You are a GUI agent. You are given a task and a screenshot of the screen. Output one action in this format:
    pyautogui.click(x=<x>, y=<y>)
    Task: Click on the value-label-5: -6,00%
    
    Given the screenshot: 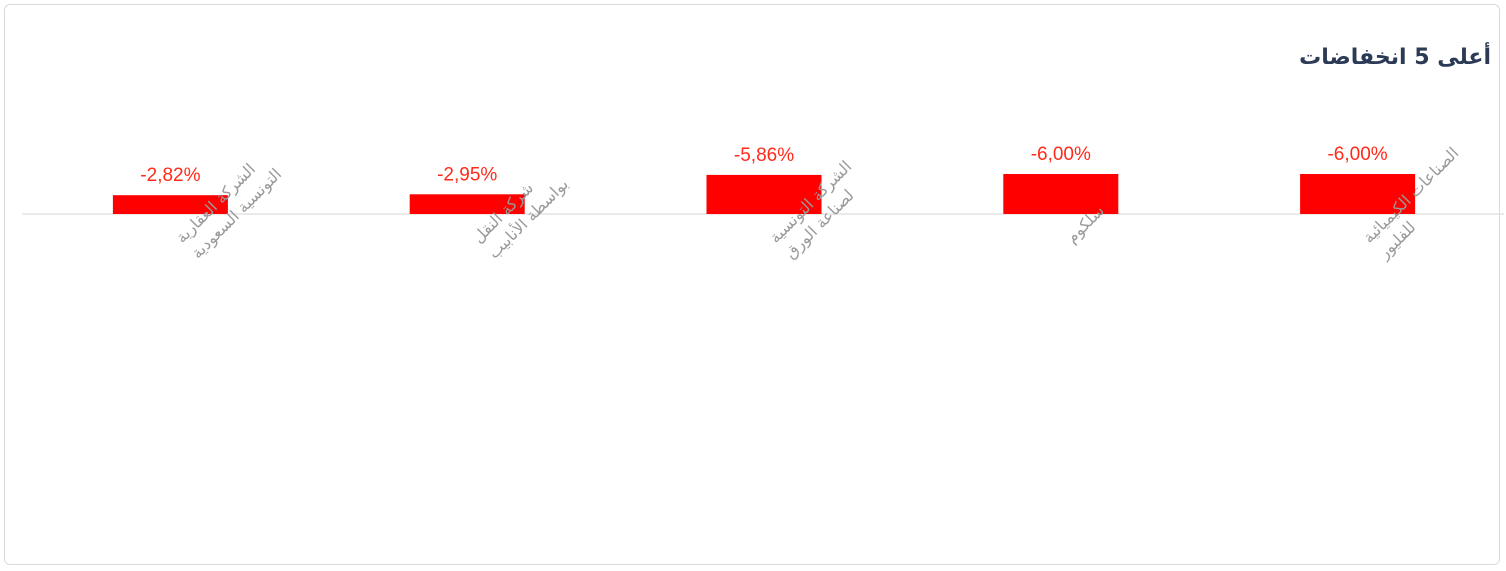 What is the action you would take?
    pyautogui.click(x=1357, y=154)
    